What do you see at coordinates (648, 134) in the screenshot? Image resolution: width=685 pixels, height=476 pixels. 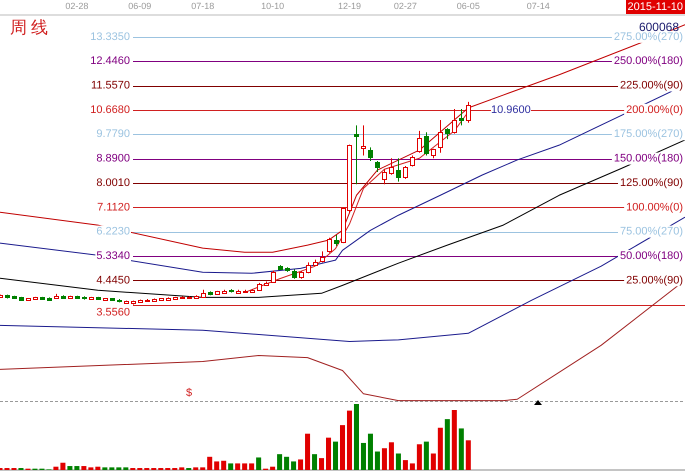 I see `annotation: 175.00%(270)` at bounding box center [648, 134].